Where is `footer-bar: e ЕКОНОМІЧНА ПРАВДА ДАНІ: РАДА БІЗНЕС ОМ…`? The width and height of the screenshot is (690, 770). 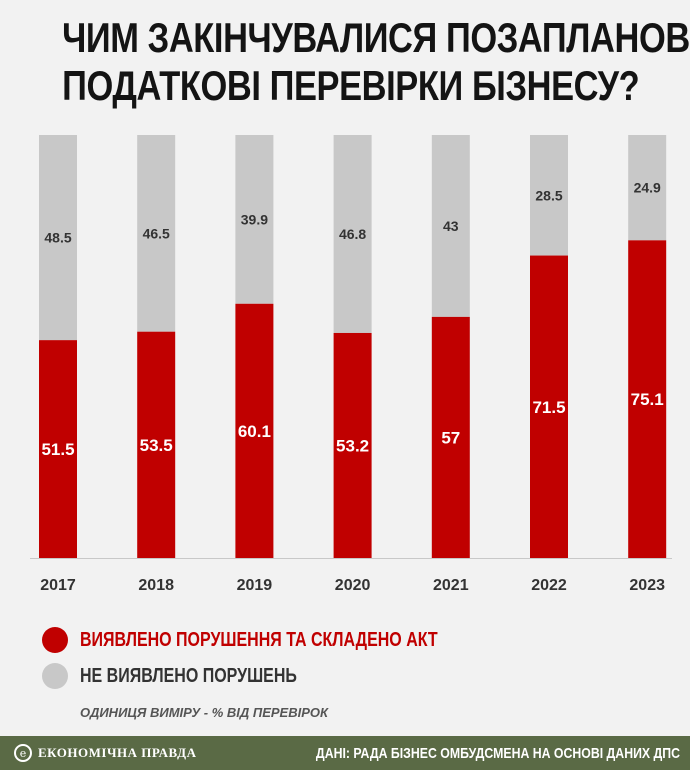
footer-bar: e ЕКОНОМІЧНА ПРАВДА ДАНІ: РАДА БІЗНЕС ОМ… is located at coordinates (345, 753).